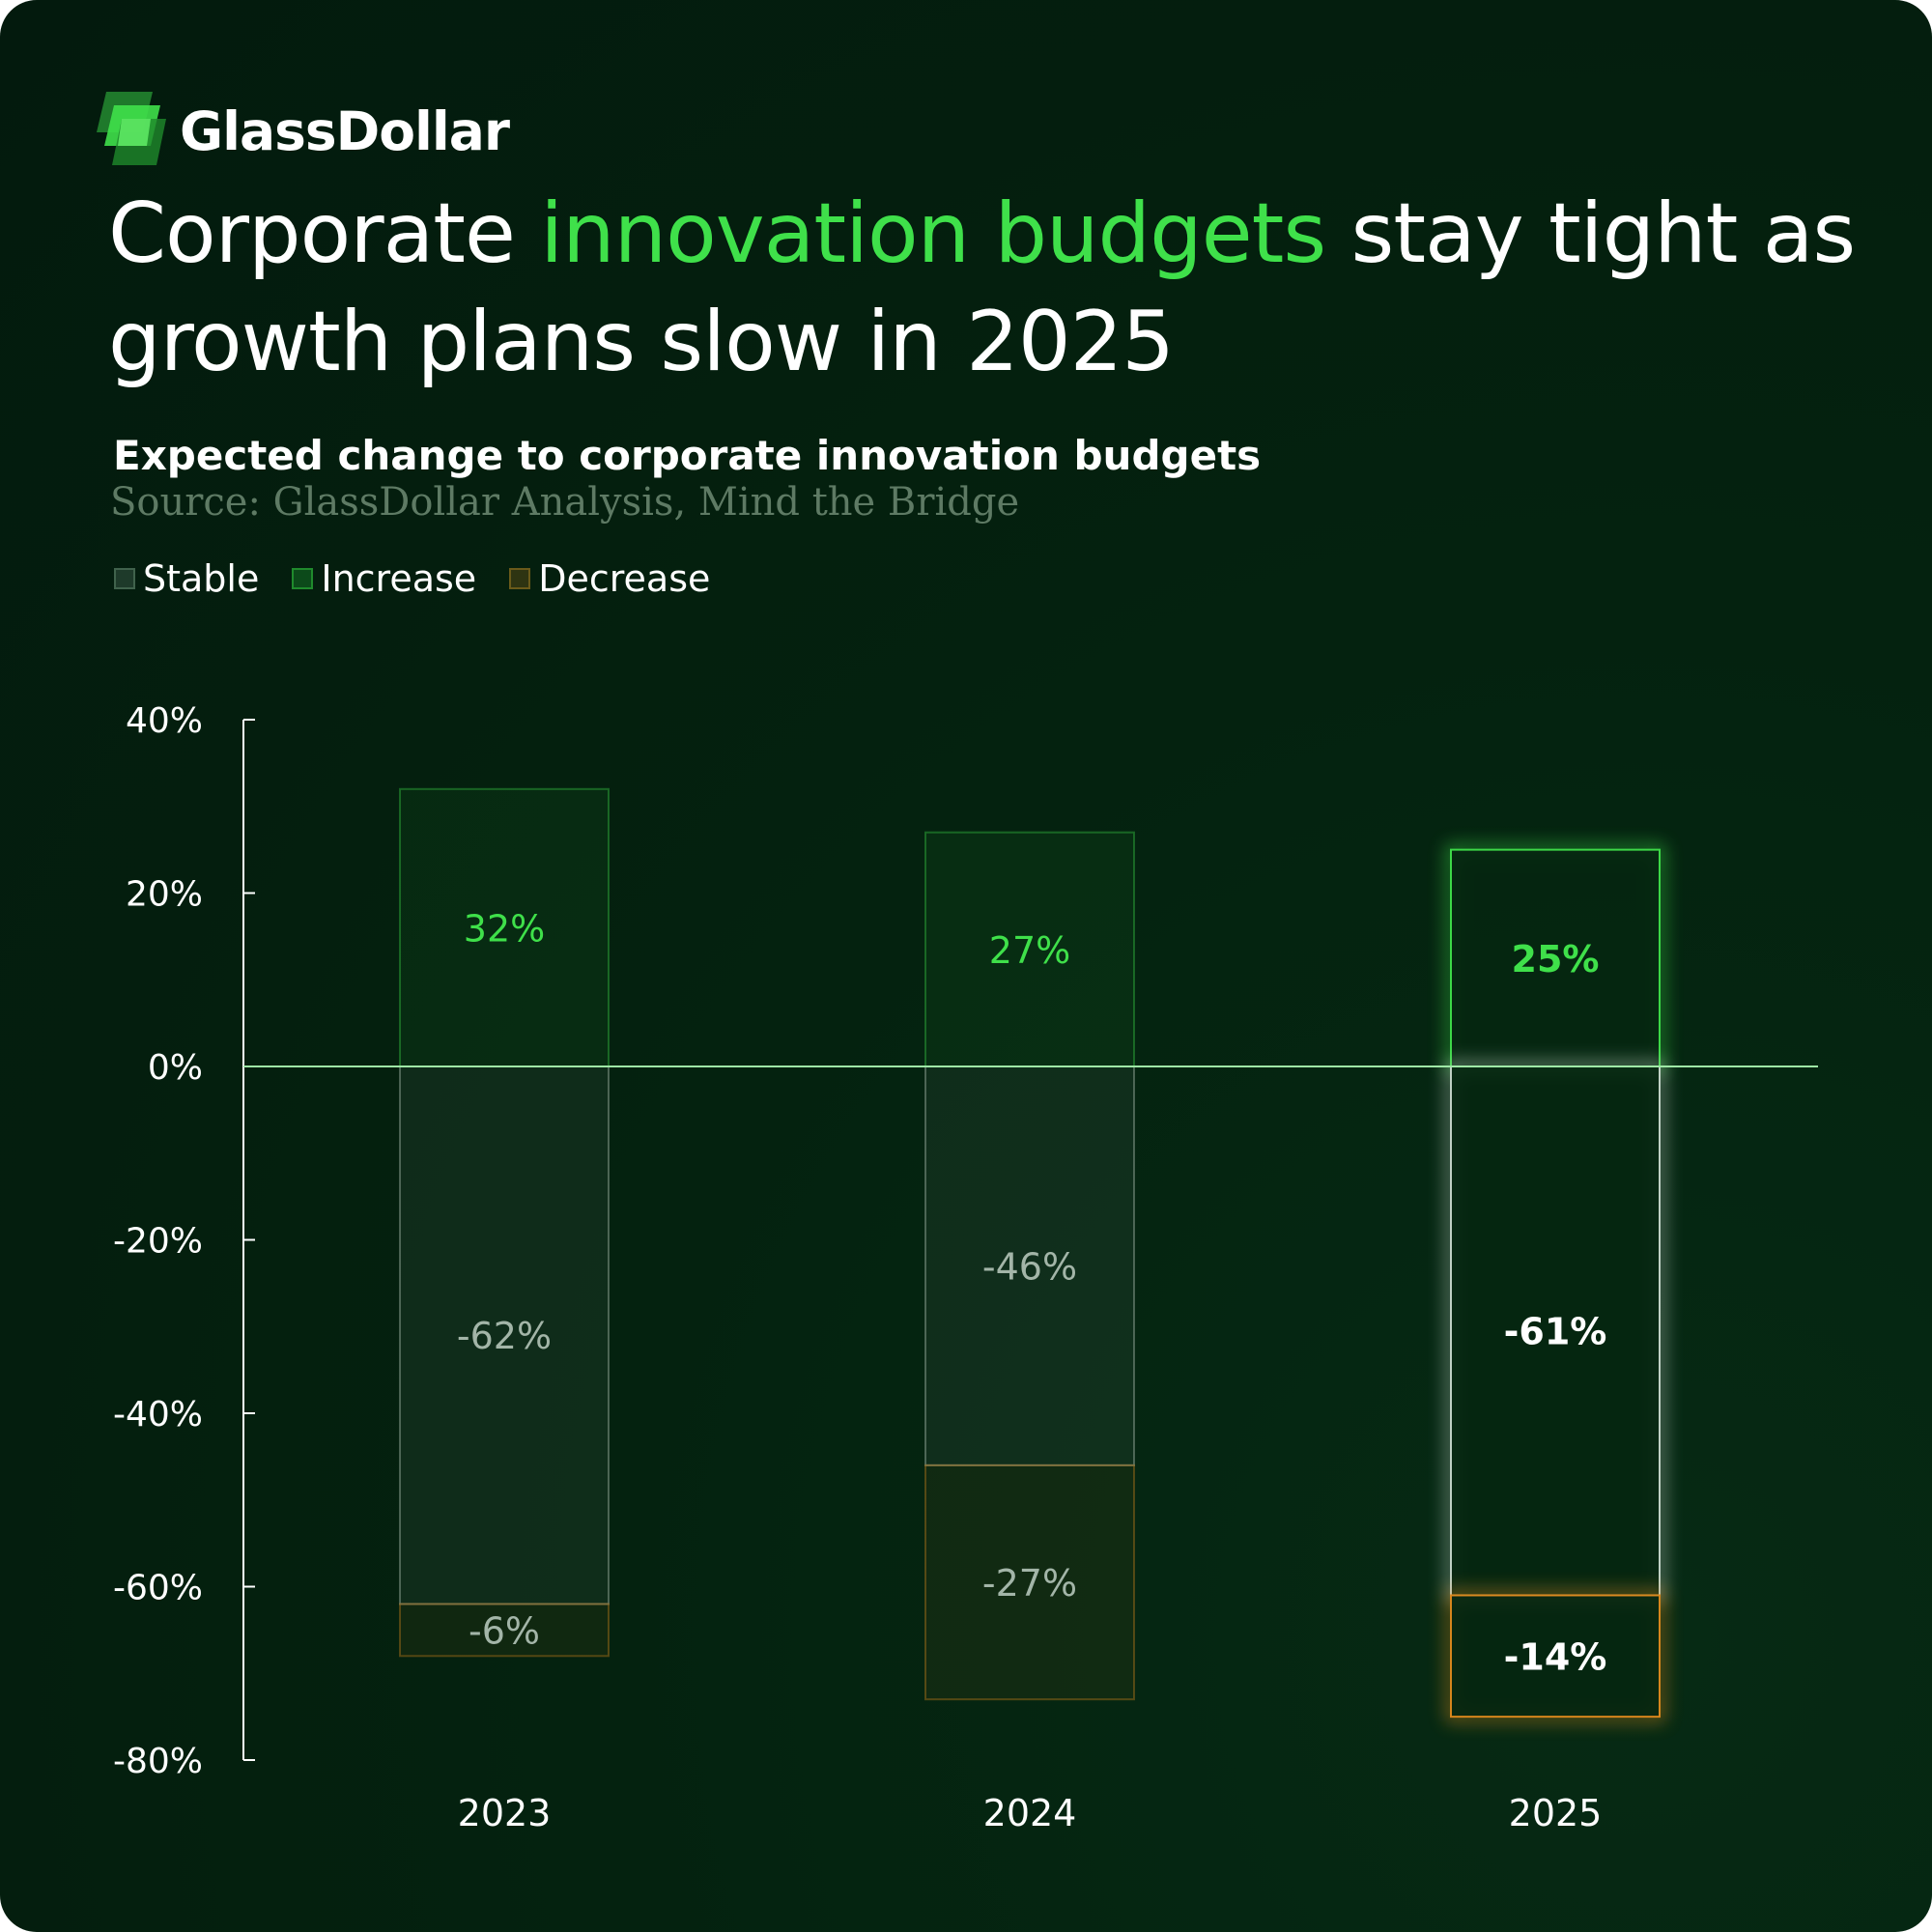 Image resolution: width=1932 pixels, height=1932 pixels. I want to click on headline-part1: Corporate, so click(324, 233).